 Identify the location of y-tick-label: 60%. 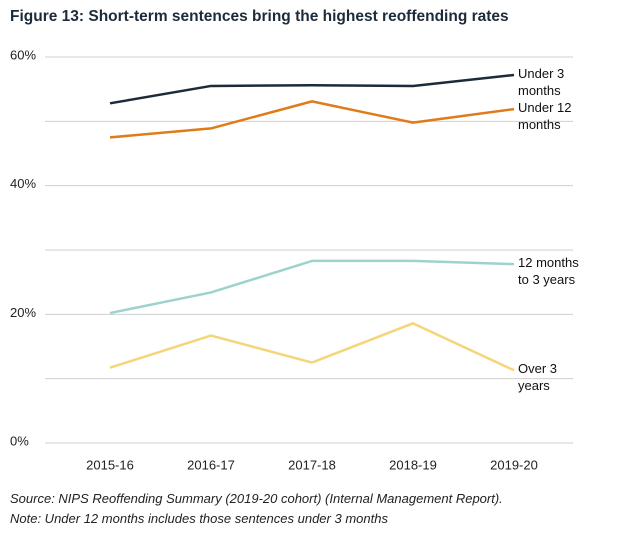
(23, 54).